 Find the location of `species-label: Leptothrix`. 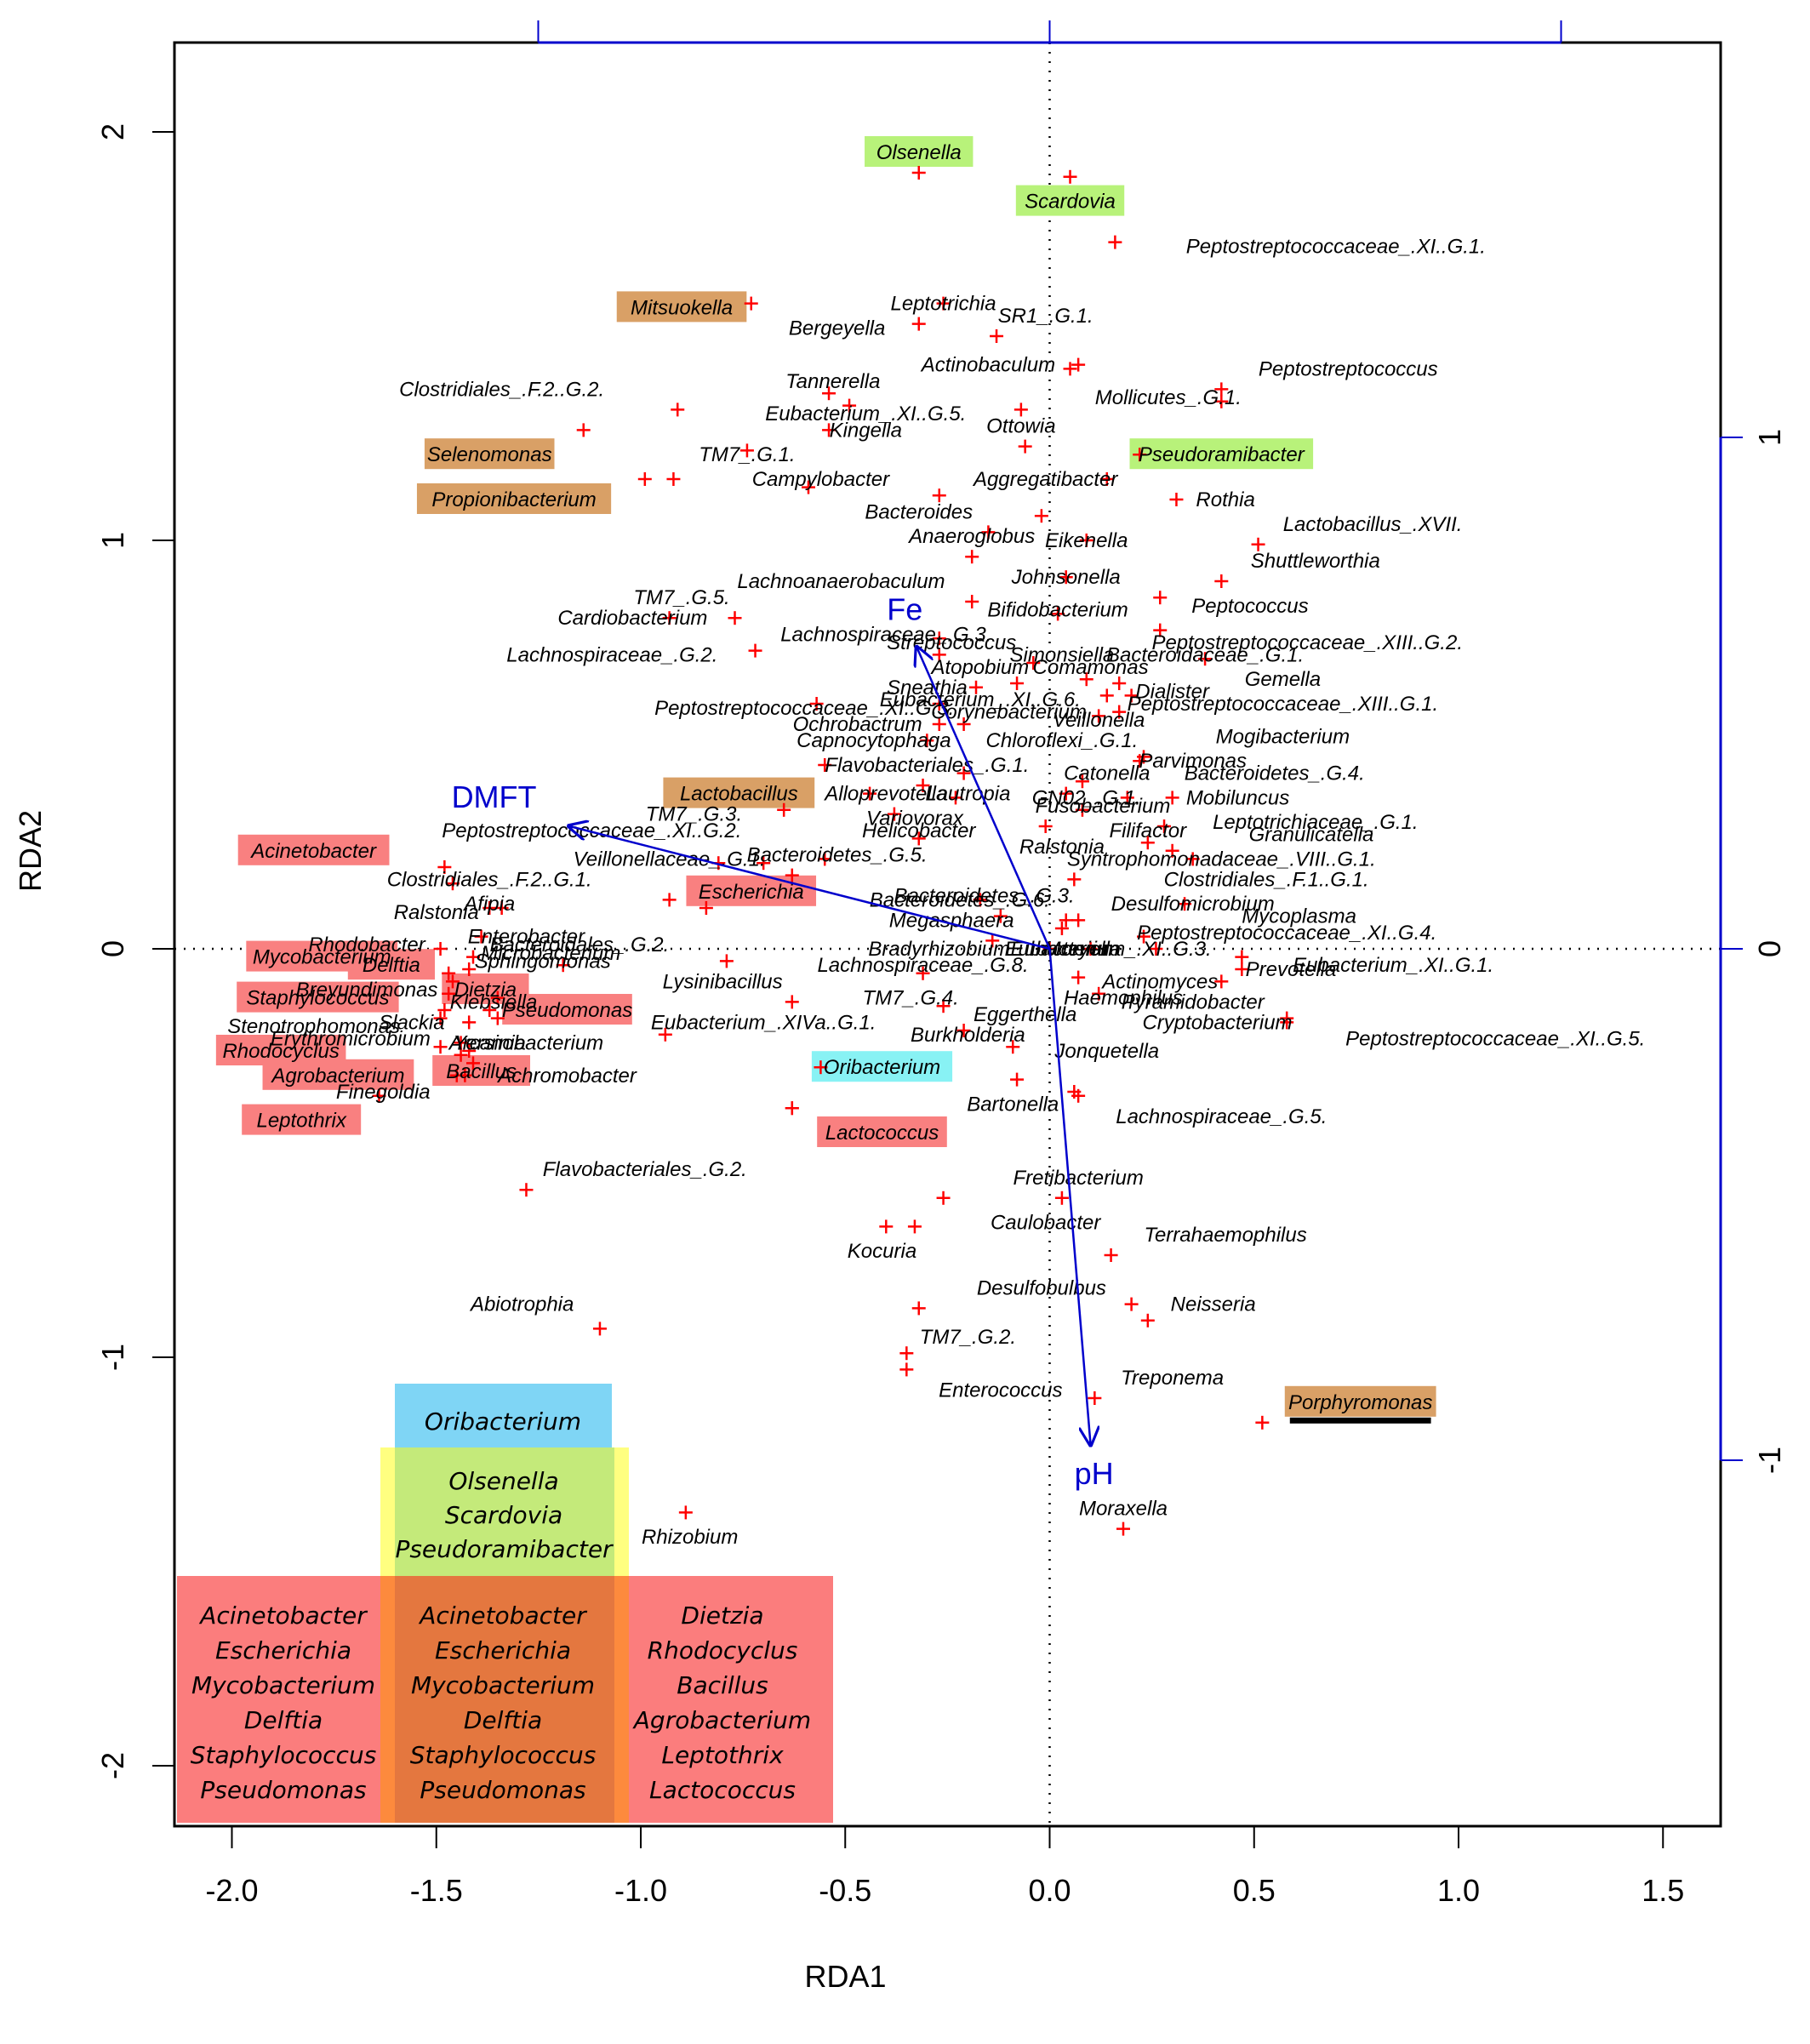

species-label: Leptothrix is located at coordinates (301, 1121).